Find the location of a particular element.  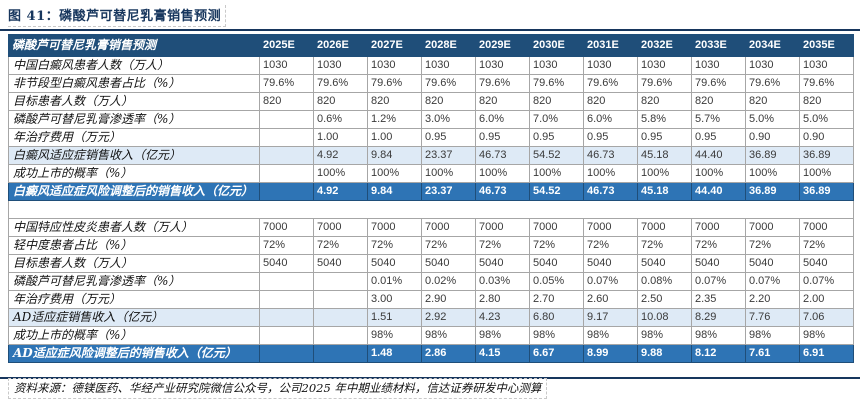

table-cell: 3.00 is located at coordinates (394, 299).